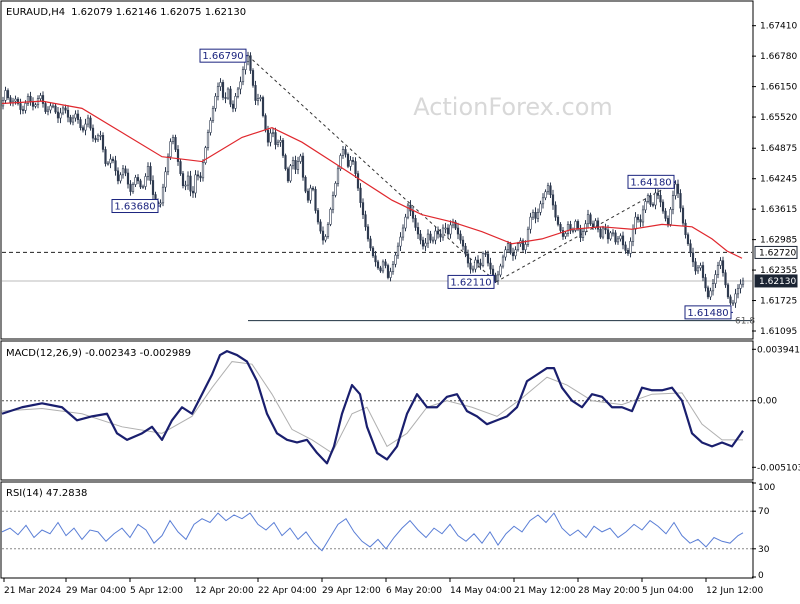 This screenshot has height=604, width=800. Describe the element at coordinates (778, 271) in the screenshot. I see `price-axis-label: 1.62355` at that location.